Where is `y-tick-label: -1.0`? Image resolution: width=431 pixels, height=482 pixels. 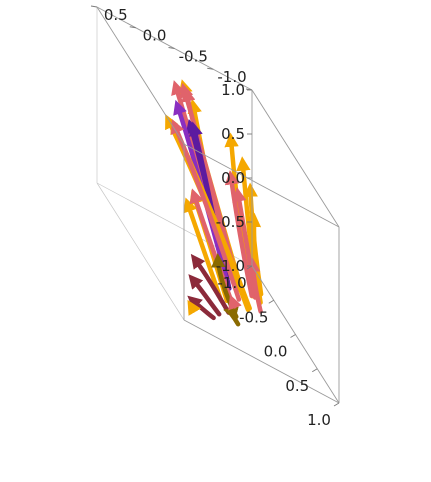
y-tick-label: -1.0 is located at coordinates (231, 77).